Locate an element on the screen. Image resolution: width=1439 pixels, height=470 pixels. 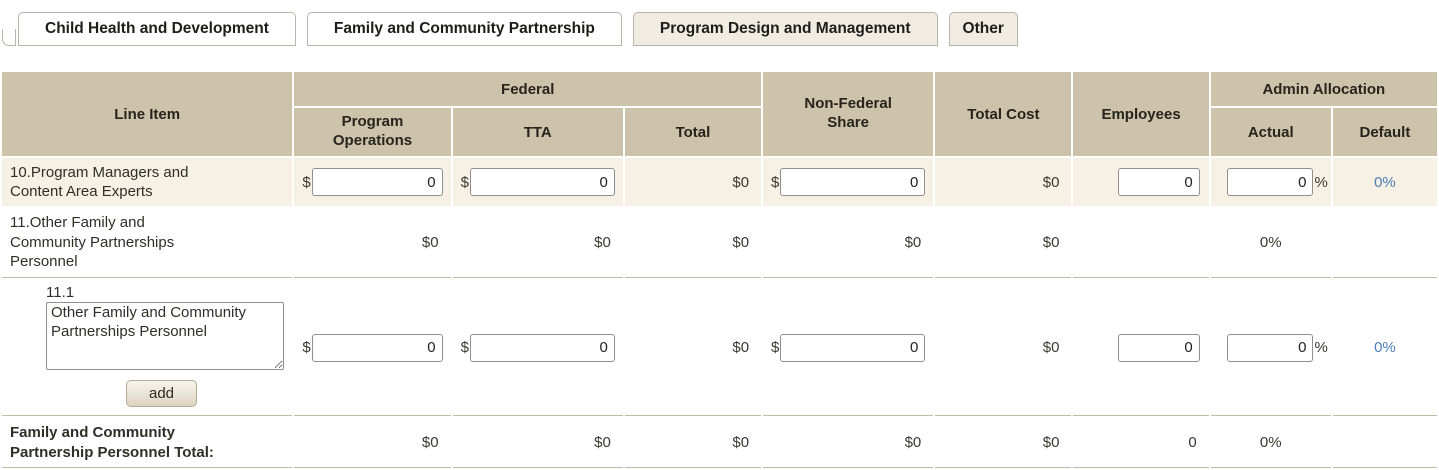
row10-actual-input is located at coordinates (1270, 182).